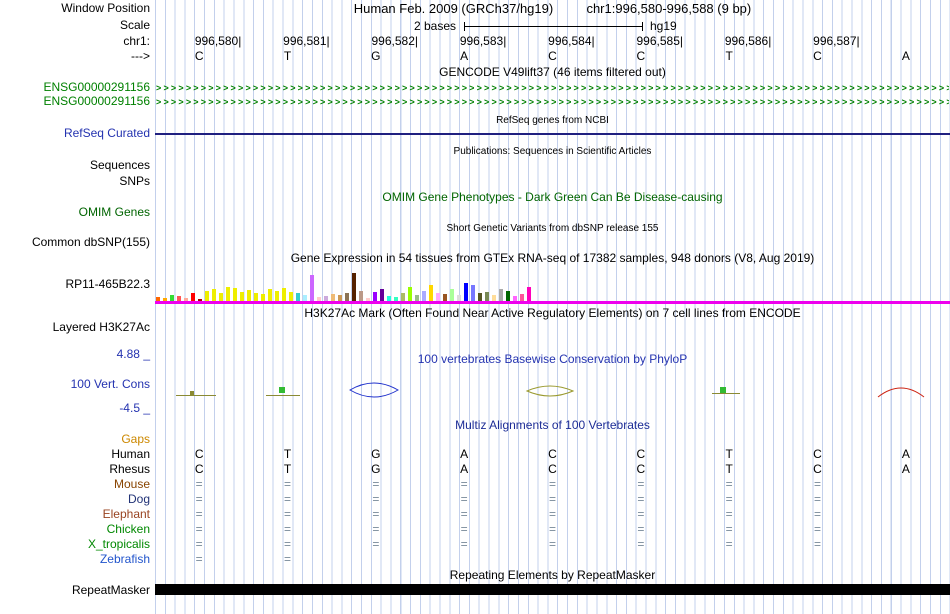 The height and width of the screenshot is (614, 950). I want to click on sequences-track-label: Sequences, so click(119, 165).